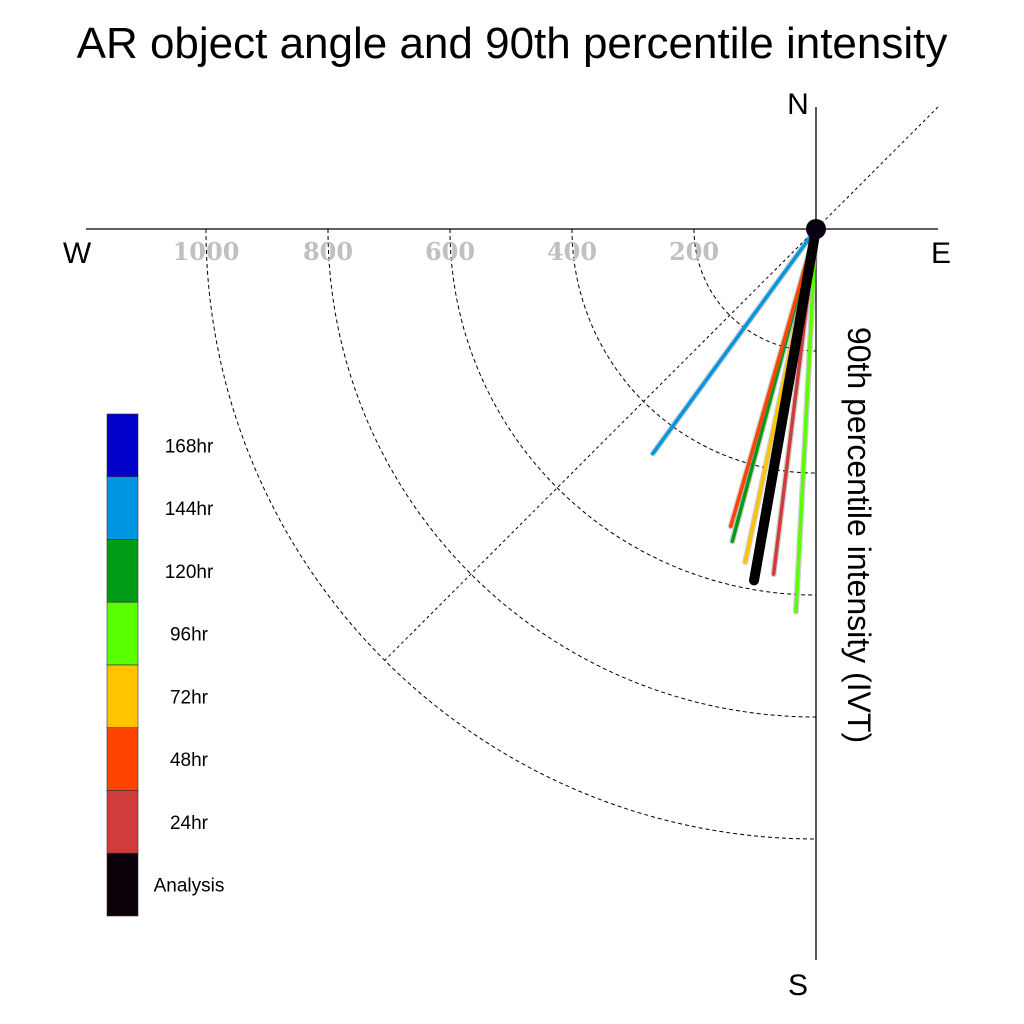 This screenshot has height=1024, width=1024. I want to click on compass-north-label: N, so click(798, 104).